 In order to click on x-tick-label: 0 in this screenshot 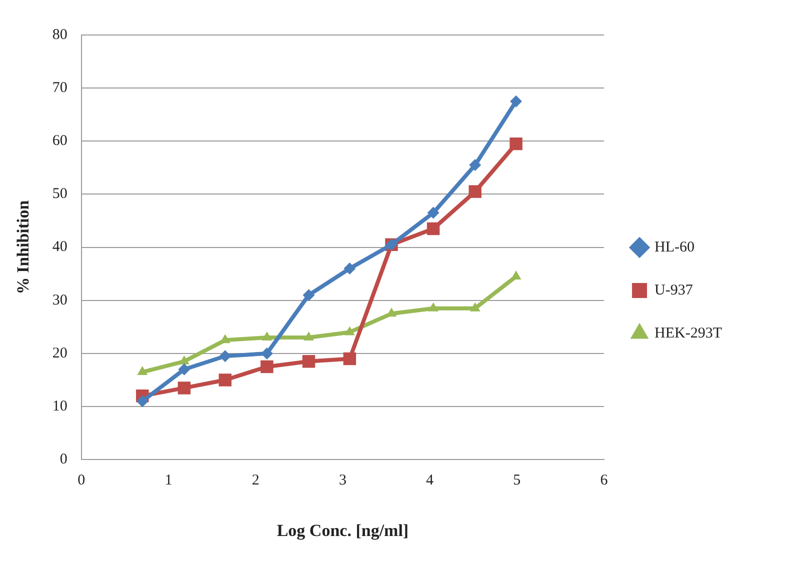, I will do `click(82, 480)`.